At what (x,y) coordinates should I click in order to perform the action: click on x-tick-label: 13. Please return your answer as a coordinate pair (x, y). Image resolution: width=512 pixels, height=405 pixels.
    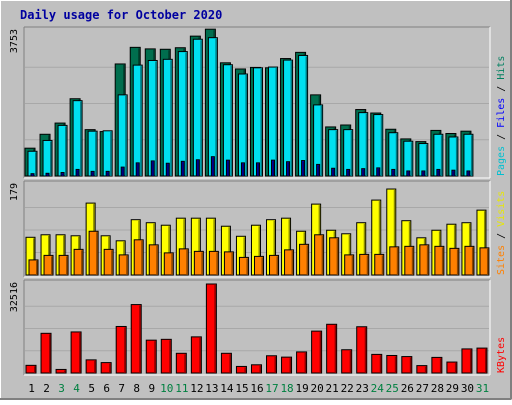
    Looking at the image, I should click on (211, 388).